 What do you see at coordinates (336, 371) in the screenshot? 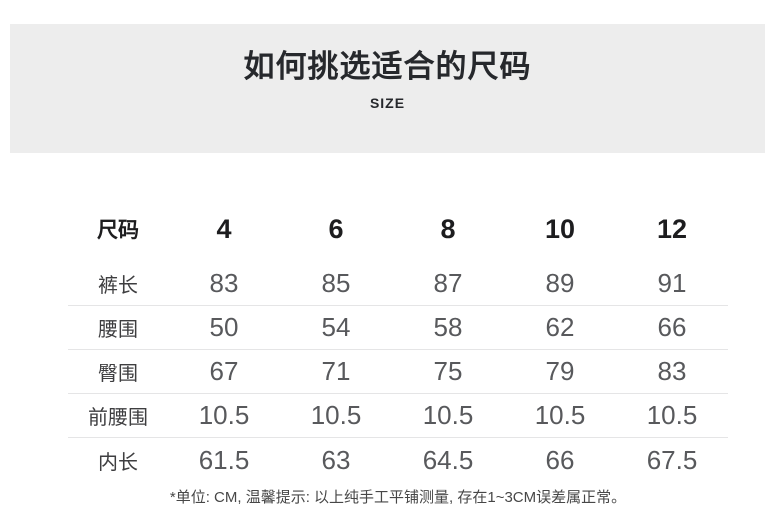
I see `table-cell: 71` at bounding box center [336, 371].